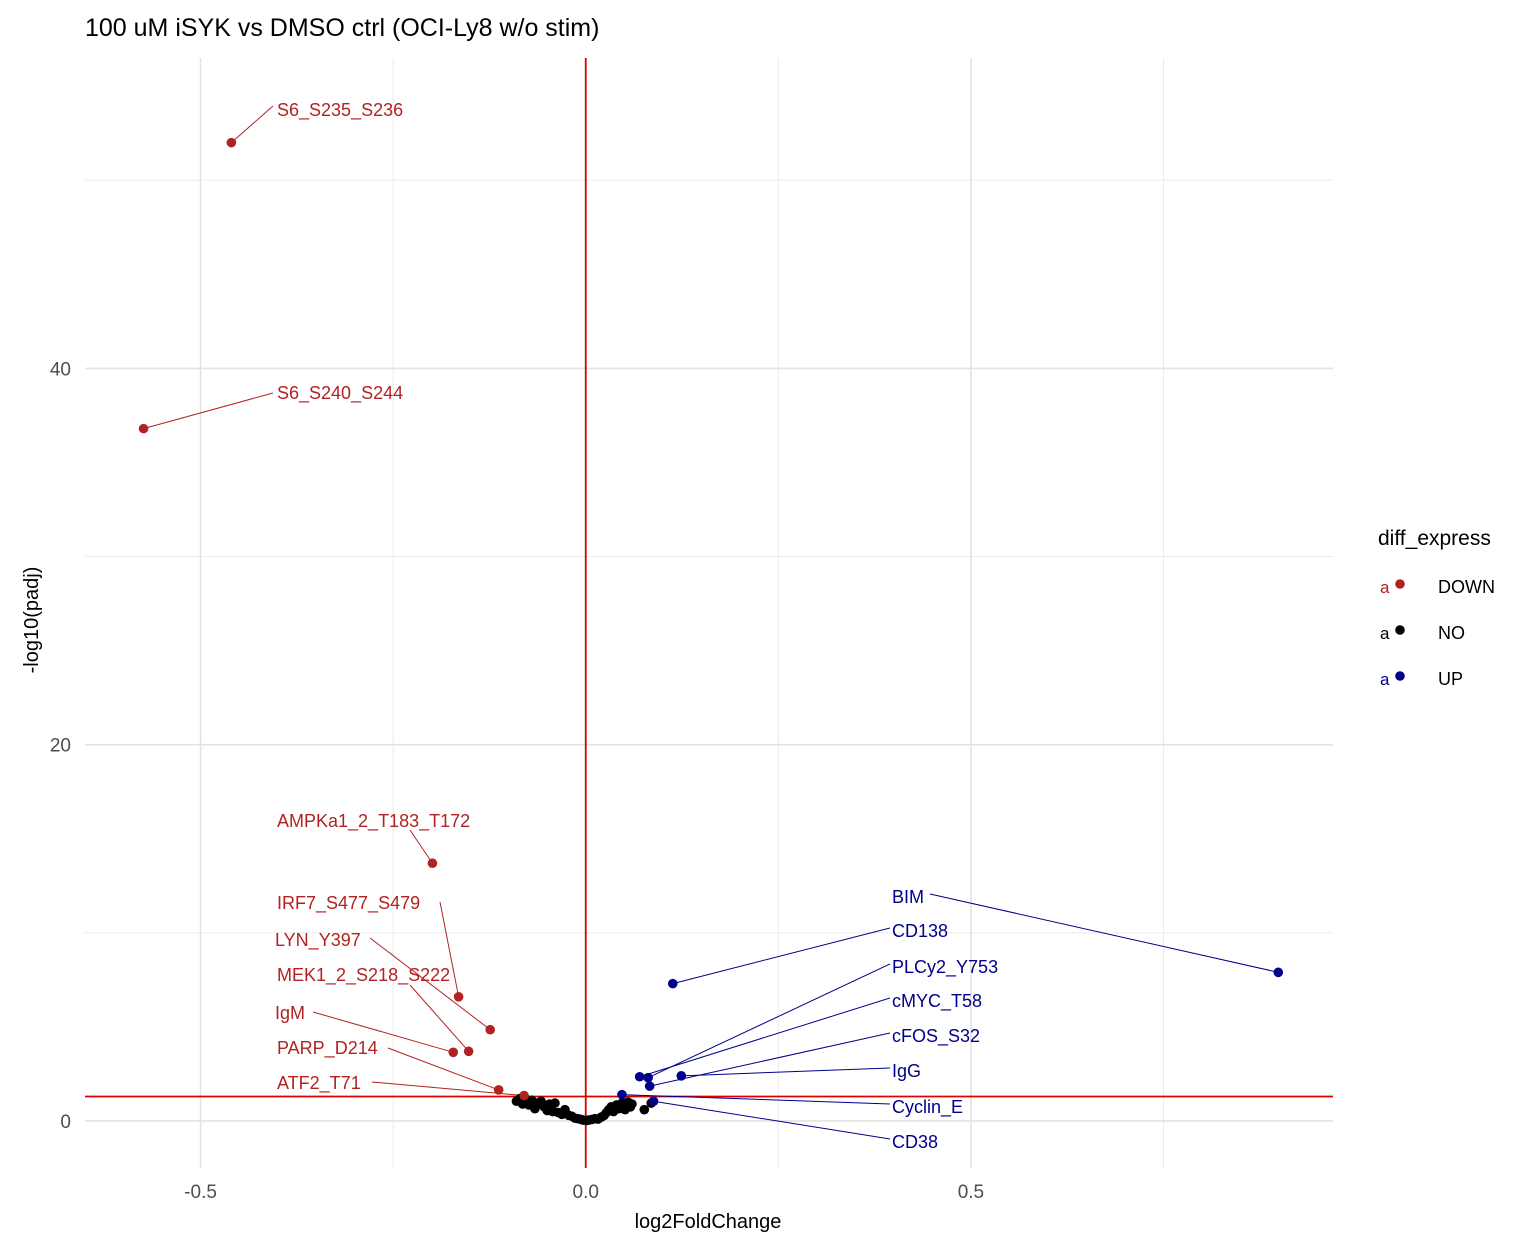  Describe the element at coordinates (920, 931) in the screenshot. I see `point-label-cd138: CD138` at that location.